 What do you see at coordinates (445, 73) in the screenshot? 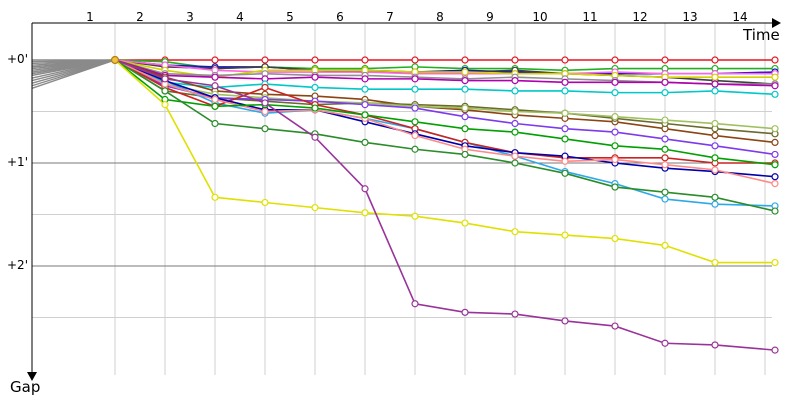
I see `series-line` at bounding box center [445, 73].